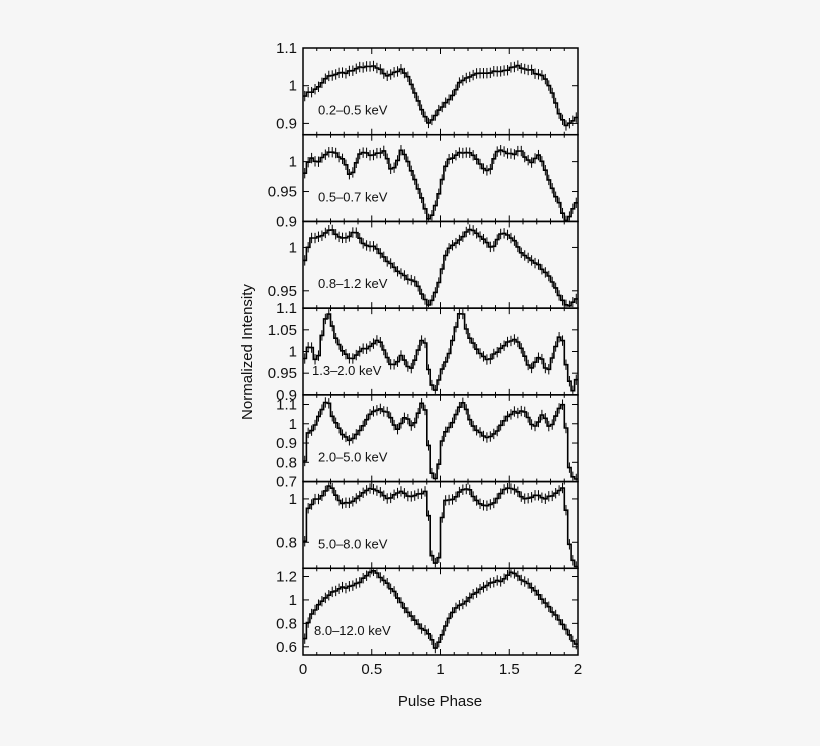 This screenshot has height=746, width=820. I want to click on x-tick-label: 0.5, so click(371, 669).